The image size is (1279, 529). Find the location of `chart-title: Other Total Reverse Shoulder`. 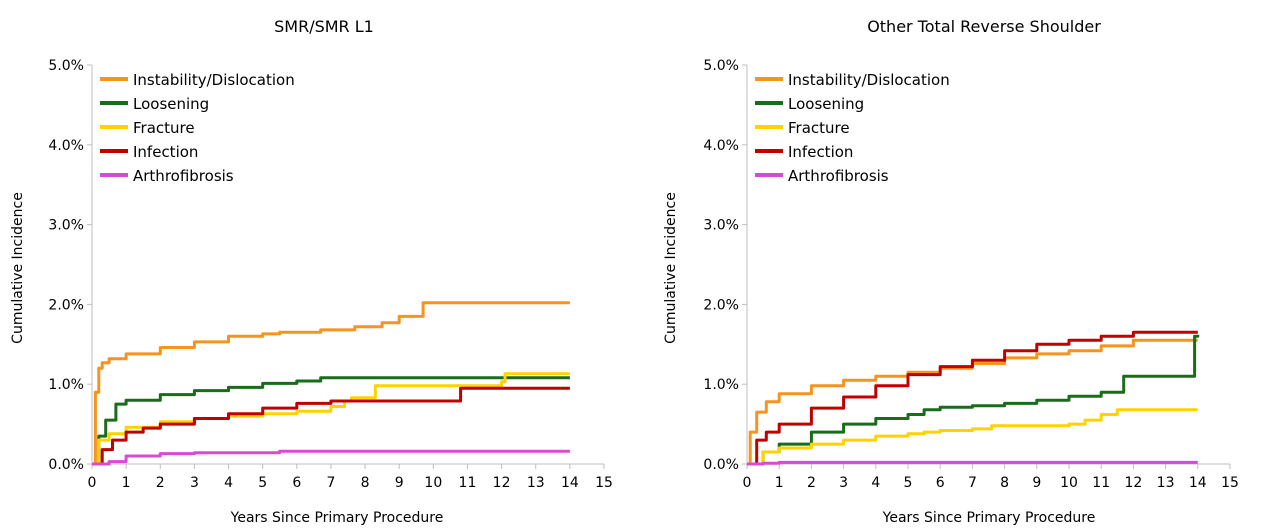

chart-title: Other Total Reverse Shoulder is located at coordinates (984, 26).